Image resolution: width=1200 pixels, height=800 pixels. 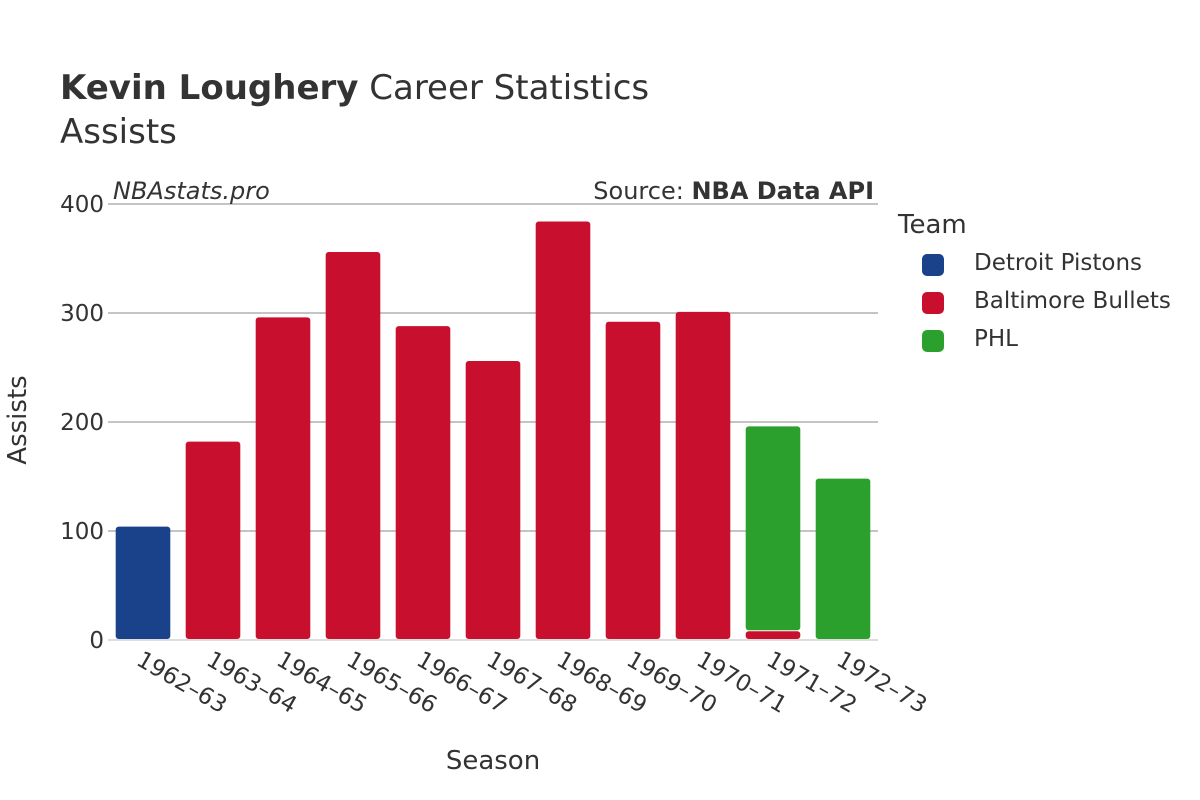 I want to click on bar-1966–67-baltimore-bullets, so click(x=423, y=482).